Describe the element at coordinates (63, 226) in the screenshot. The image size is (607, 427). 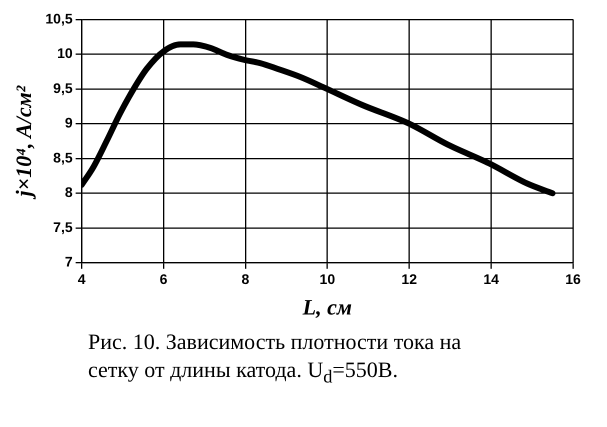
I see `y-tick-label: 7,5` at that location.